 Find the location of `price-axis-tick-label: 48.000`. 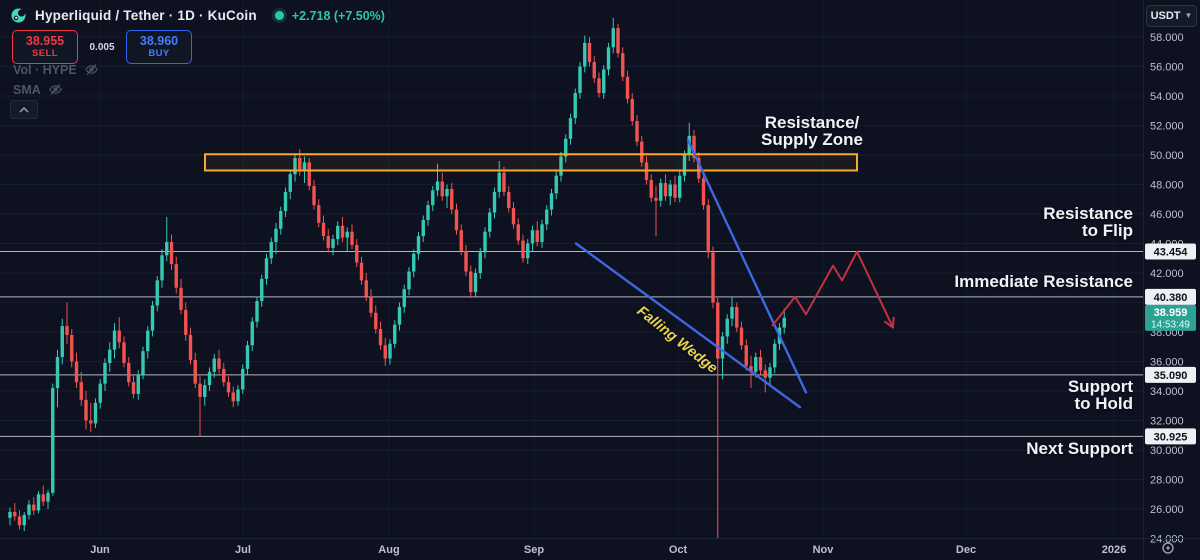

price-axis-tick-label: 48.000 is located at coordinates (1167, 186).